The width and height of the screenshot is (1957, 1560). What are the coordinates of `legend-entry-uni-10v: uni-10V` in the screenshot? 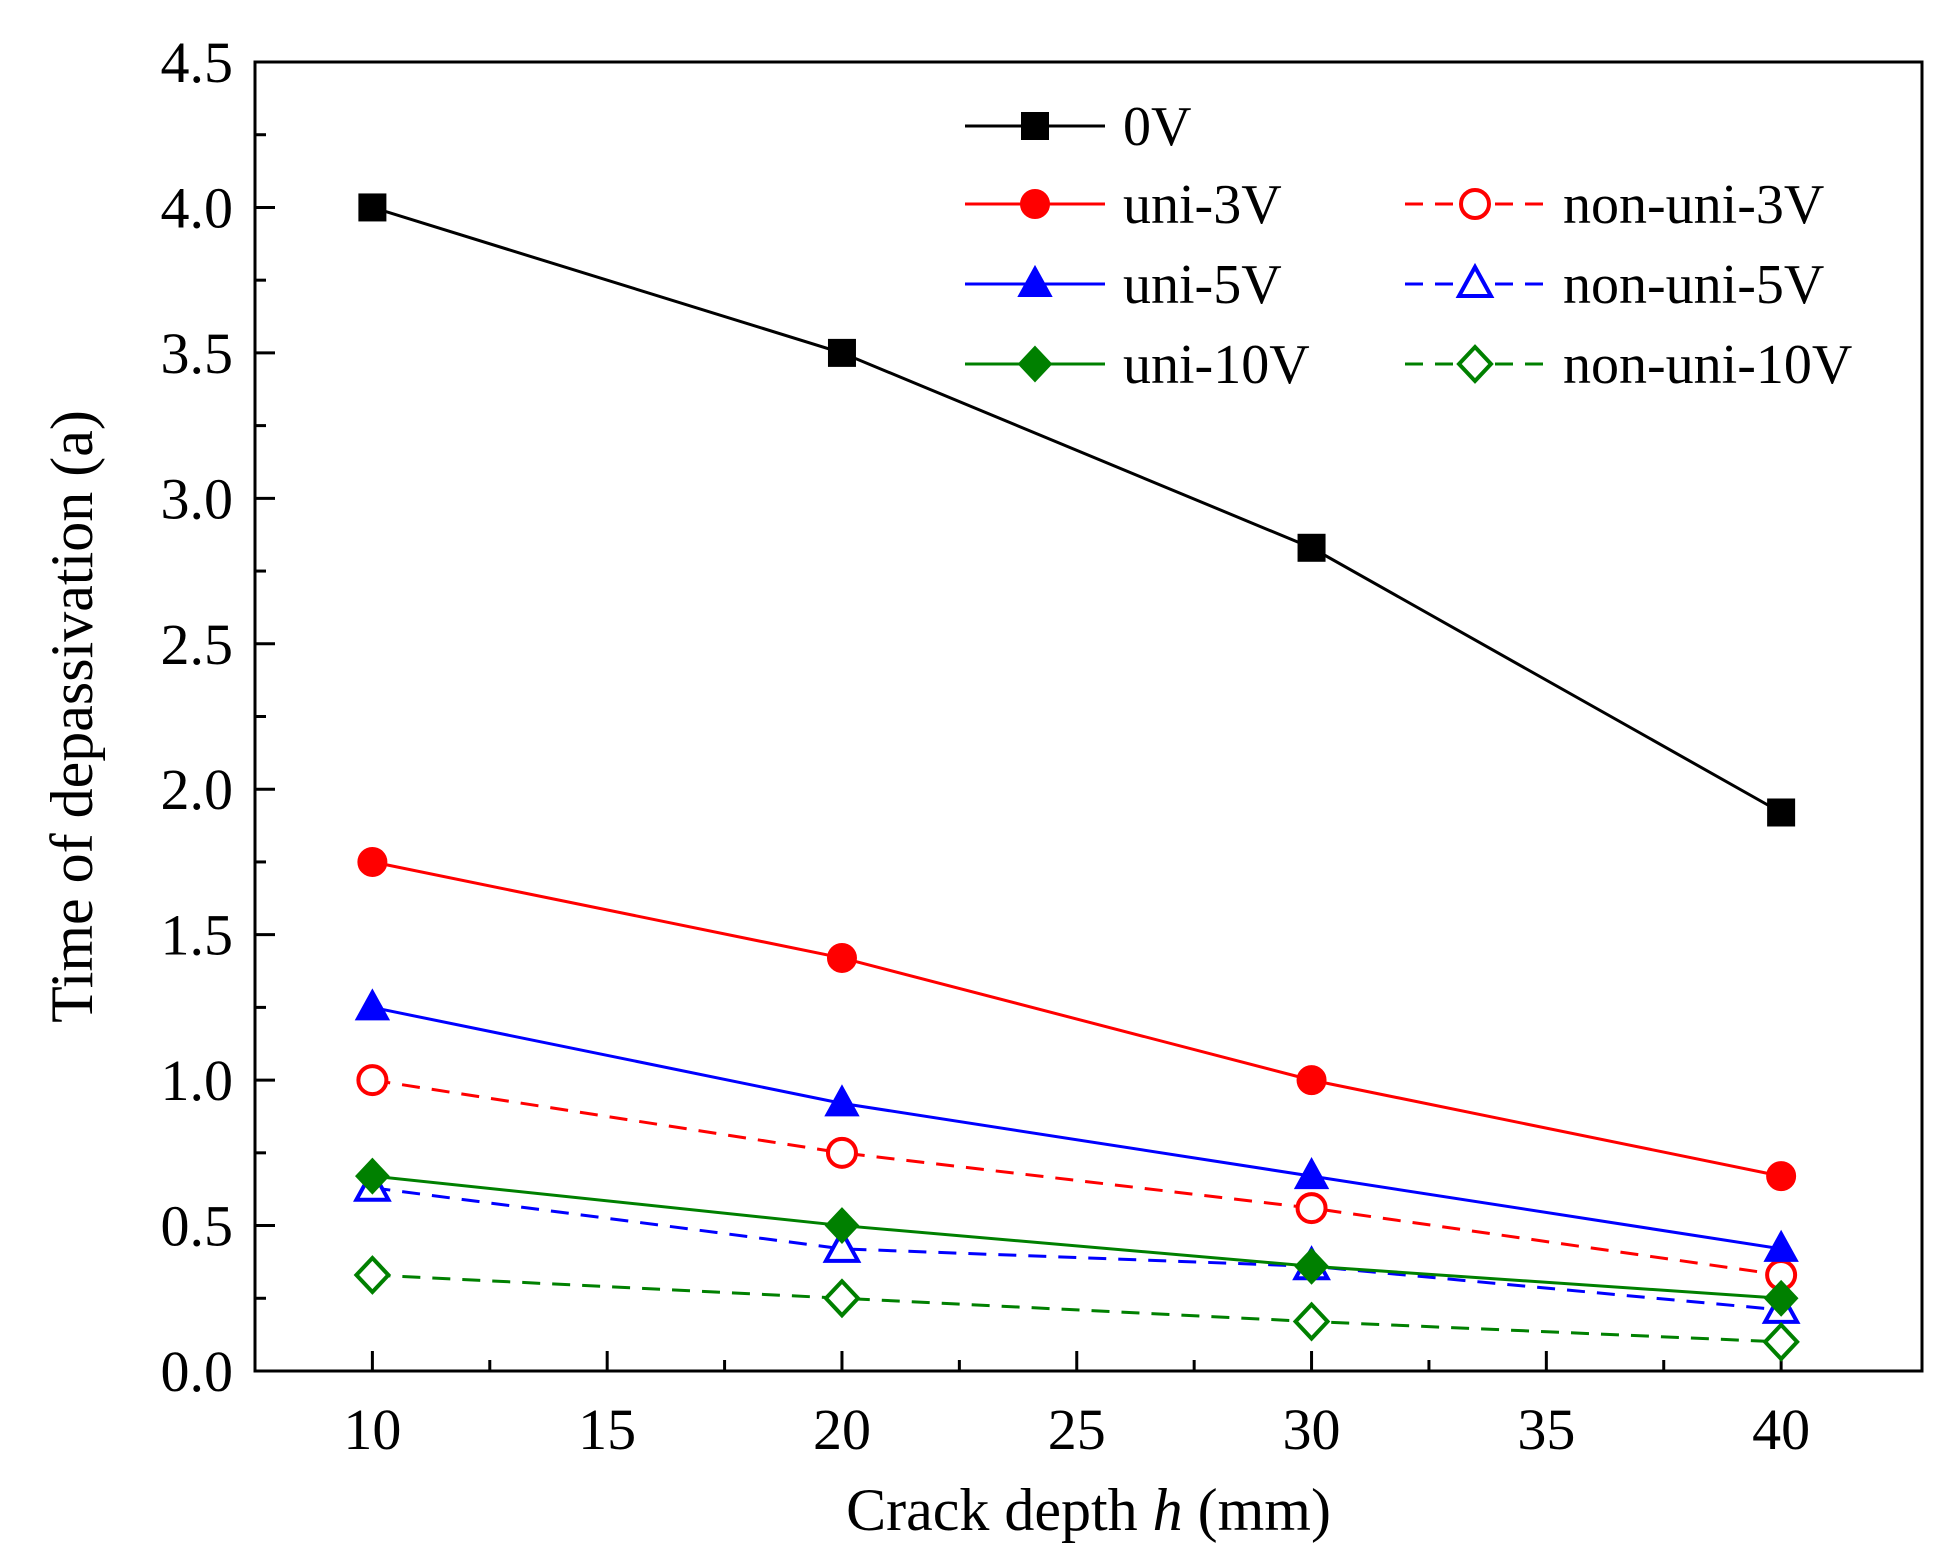 It's located at (1137, 365).